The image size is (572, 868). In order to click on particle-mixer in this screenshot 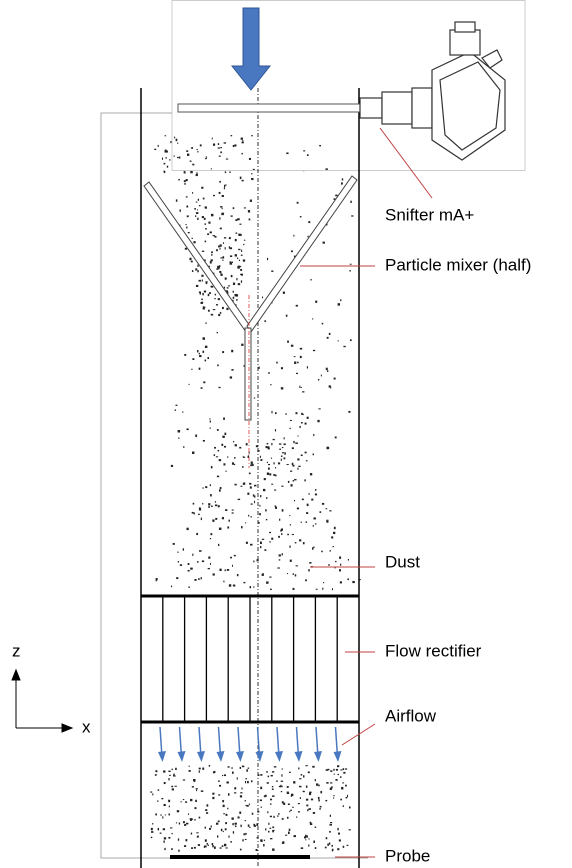, I will do `click(250, 298)`.